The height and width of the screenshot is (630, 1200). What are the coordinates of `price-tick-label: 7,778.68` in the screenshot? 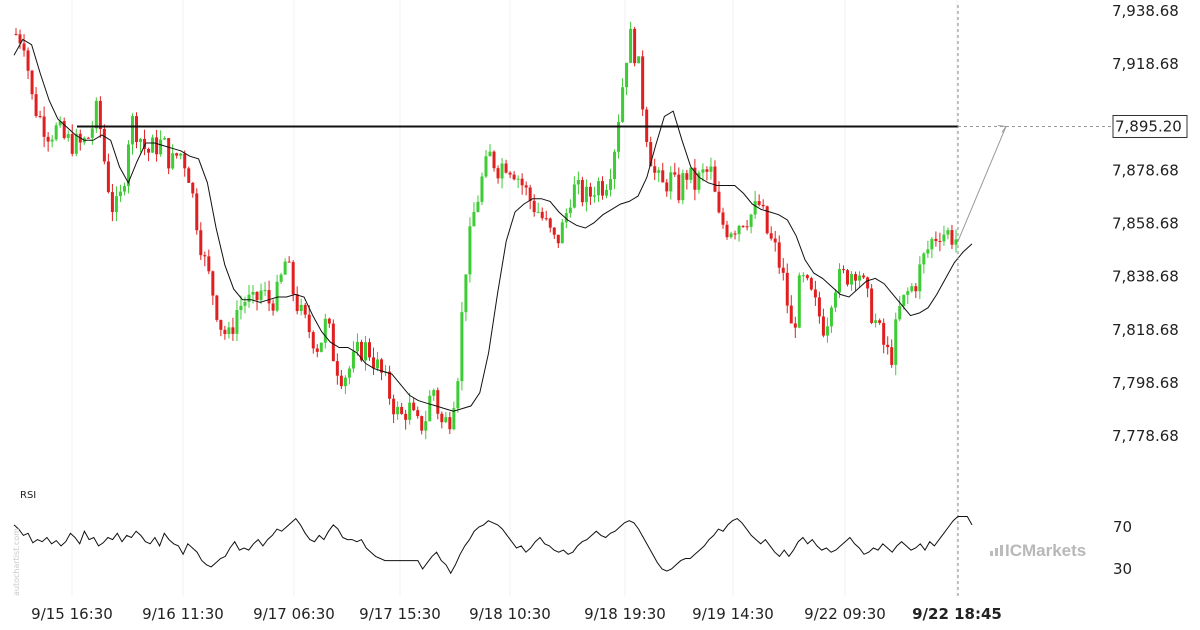 It's located at (1145, 436).